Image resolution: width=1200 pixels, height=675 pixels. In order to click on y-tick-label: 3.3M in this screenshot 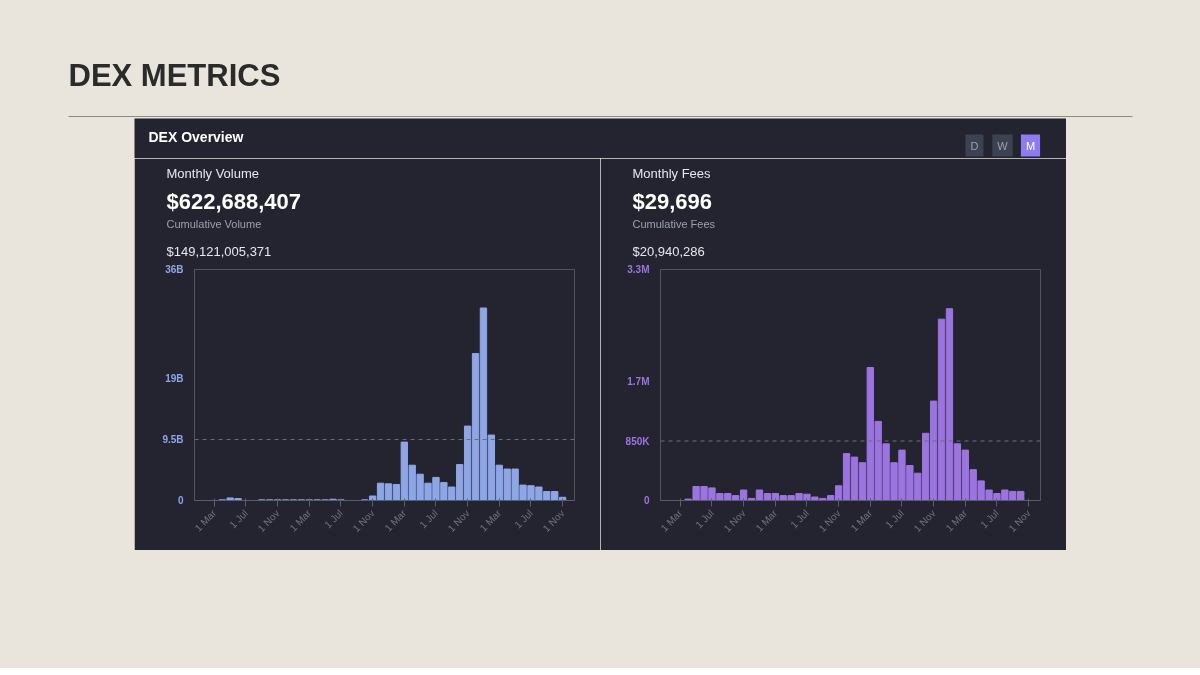, I will do `click(638, 269)`.